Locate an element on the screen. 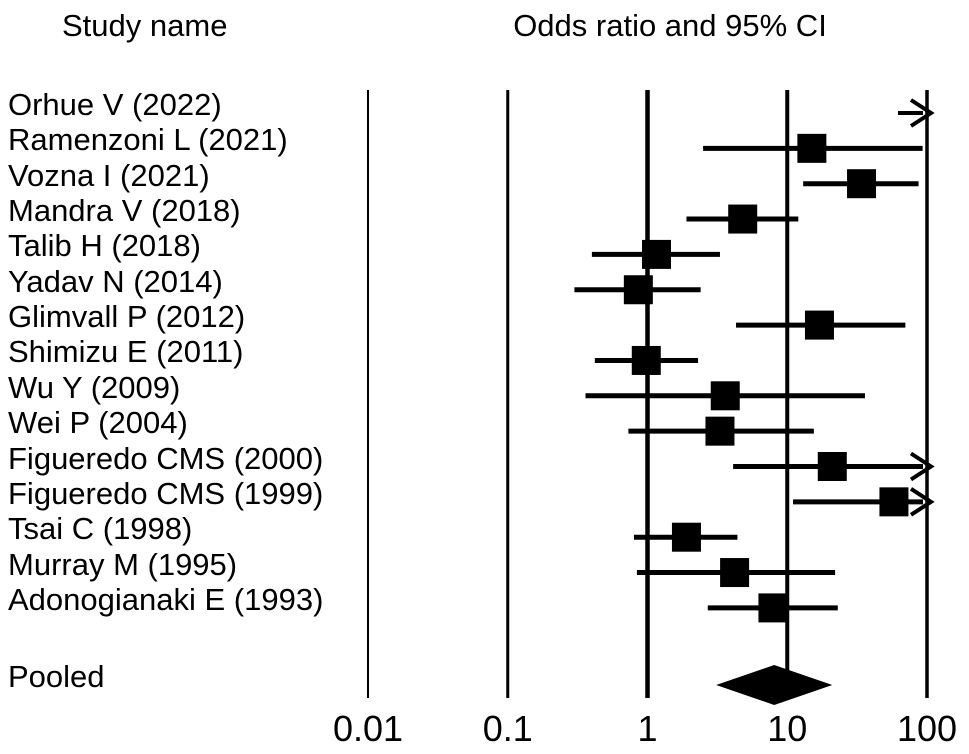 This screenshot has width=969, height=754. x-axis-tick-label: 10 is located at coordinates (787, 728).